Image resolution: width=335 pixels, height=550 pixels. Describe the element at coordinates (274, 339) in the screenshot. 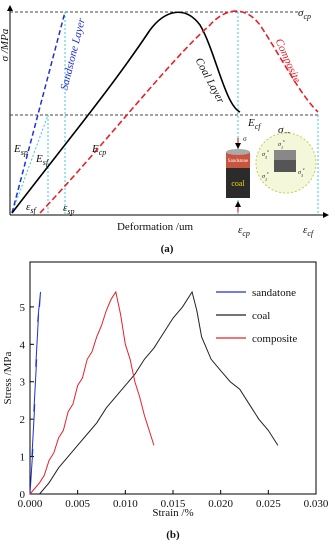

I see `legend-label: composite` at that location.